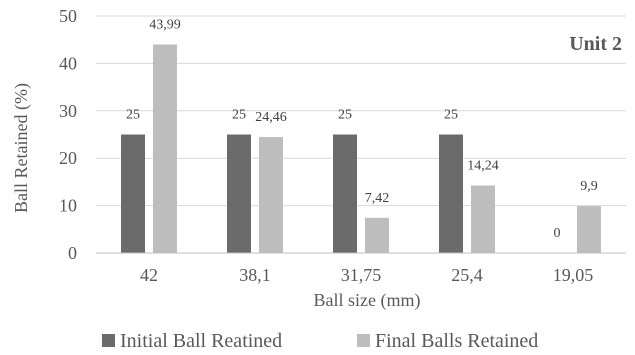 This screenshot has width=635, height=355. Describe the element at coordinates (165, 24) in the screenshot. I see `data-label: 43,99` at that location.